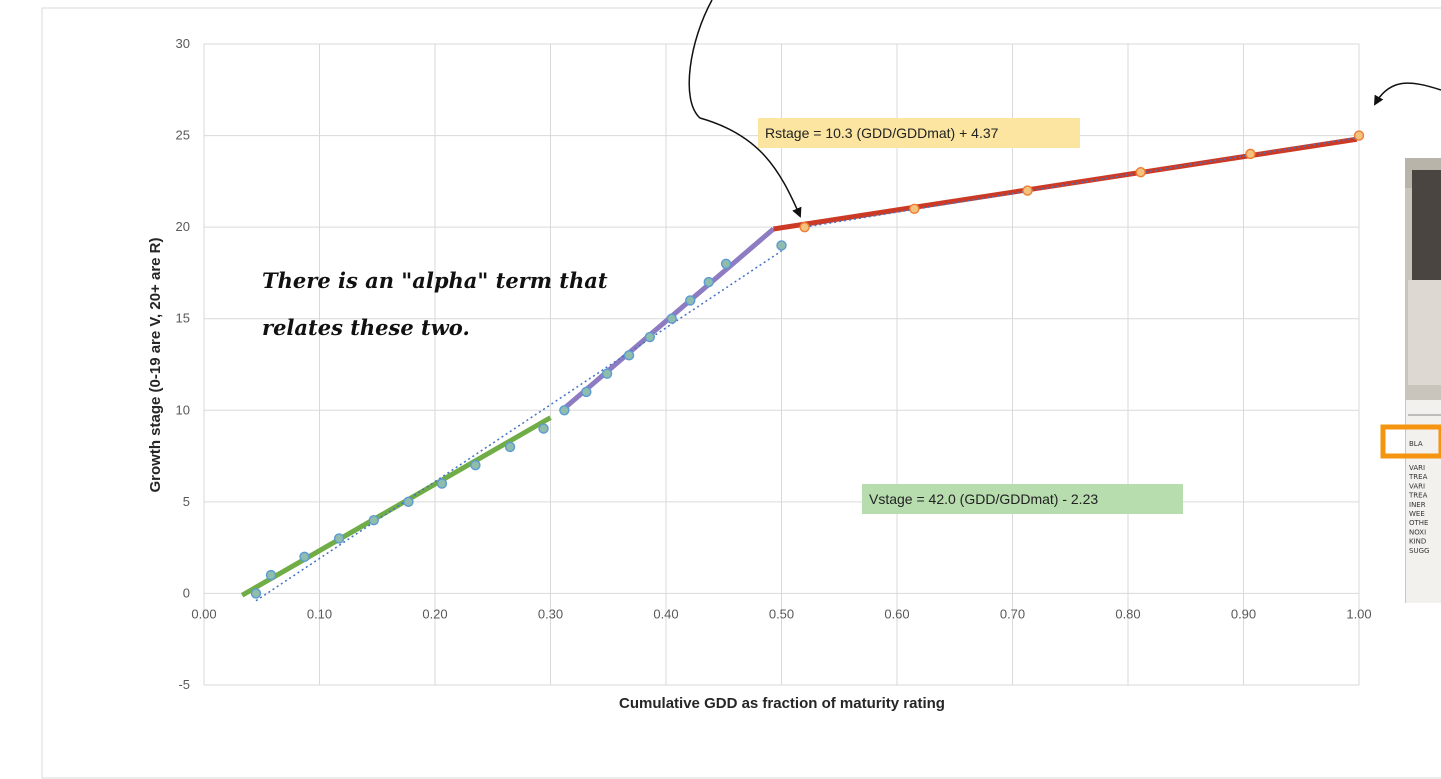 Image resolution: width=1441 pixels, height=779 pixels. What do you see at coordinates (184, 684) in the screenshot?
I see `y-tick-label: -5` at bounding box center [184, 684].